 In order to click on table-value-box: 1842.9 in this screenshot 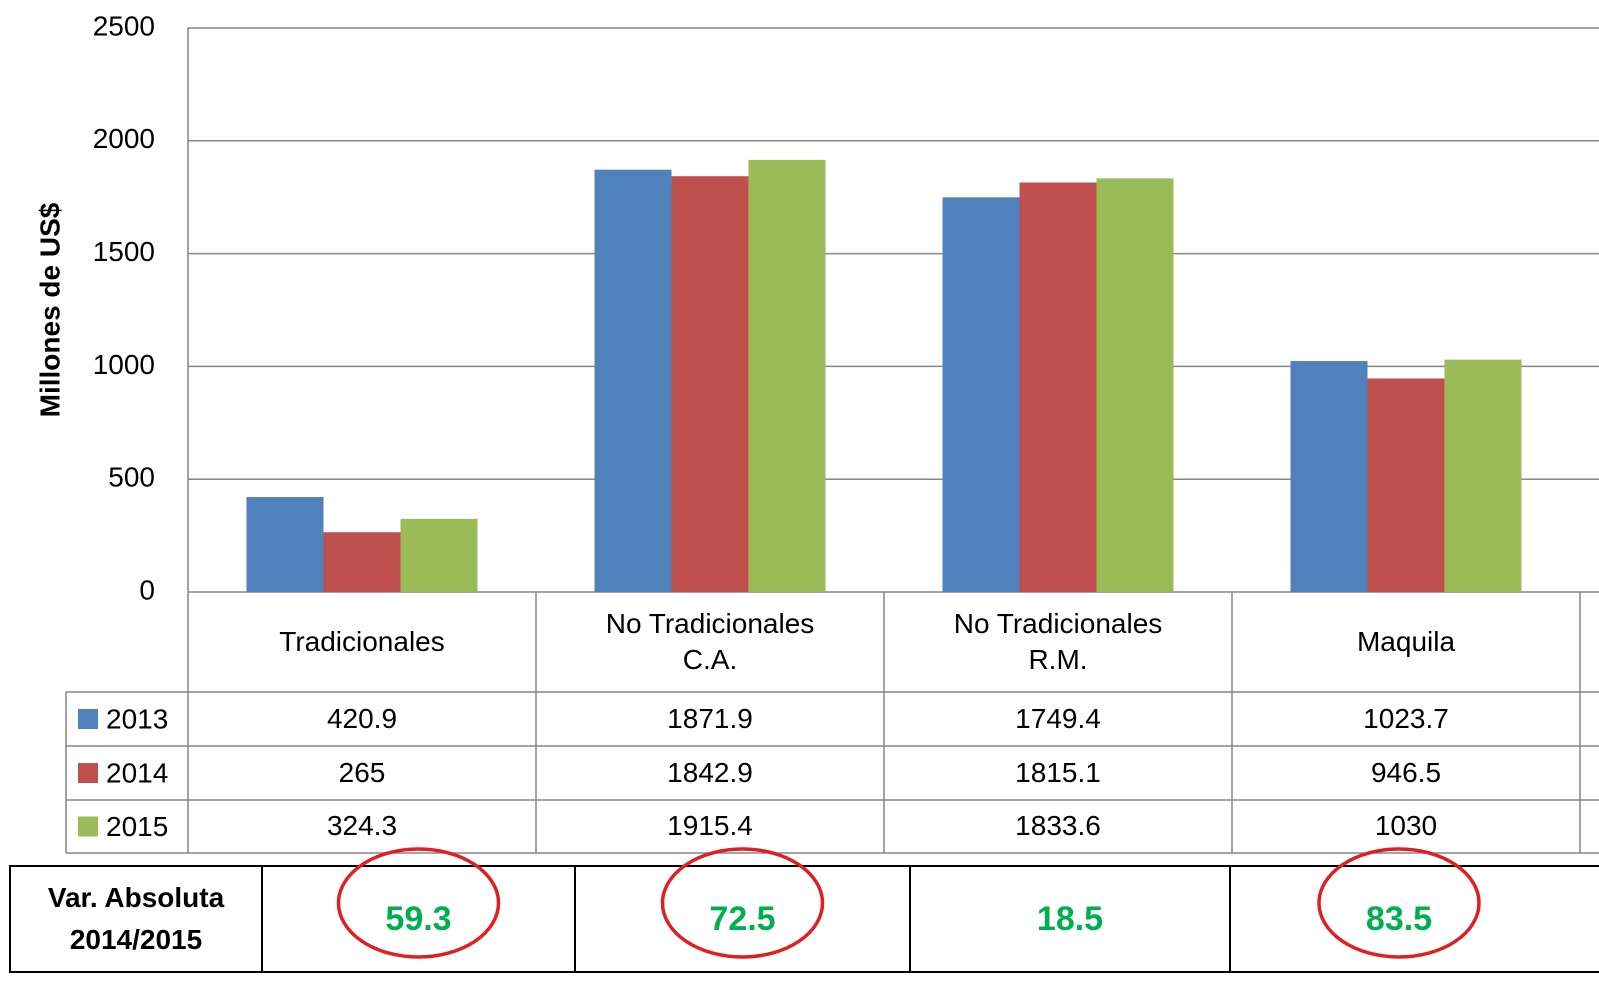, I will do `click(710, 772)`.